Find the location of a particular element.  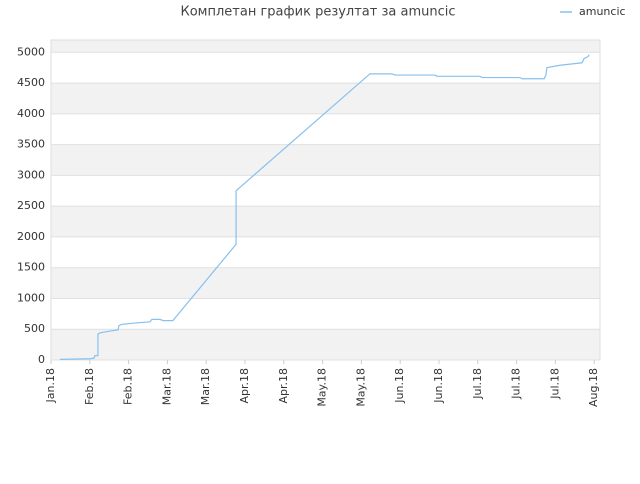

y-tick-label: 1000 is located at coordinates (31, 297).